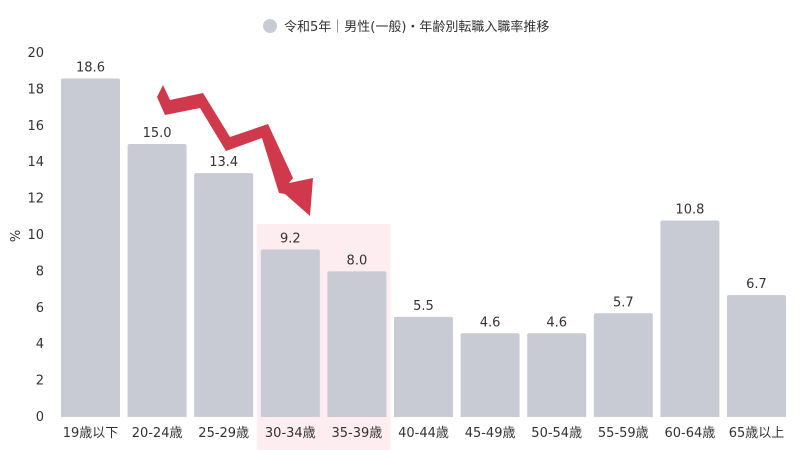 The width and height of the screenshot is (800, 450). What do you see at coordinates (490, 433) in the screenshot?
I see `category-label: 45-49歳` at bounding box center [490, 433].